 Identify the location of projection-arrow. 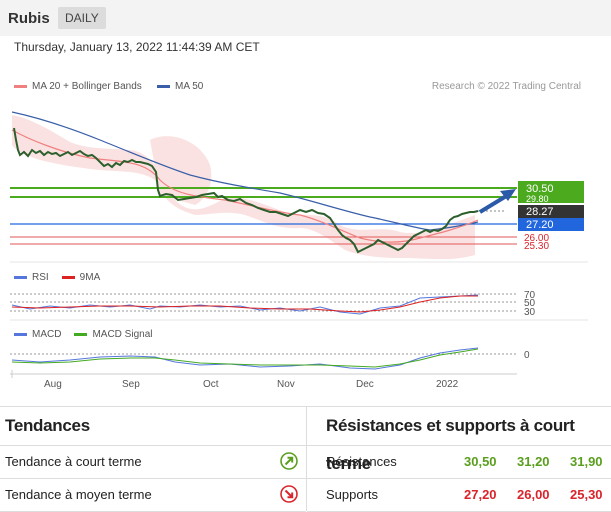
(494, 203).